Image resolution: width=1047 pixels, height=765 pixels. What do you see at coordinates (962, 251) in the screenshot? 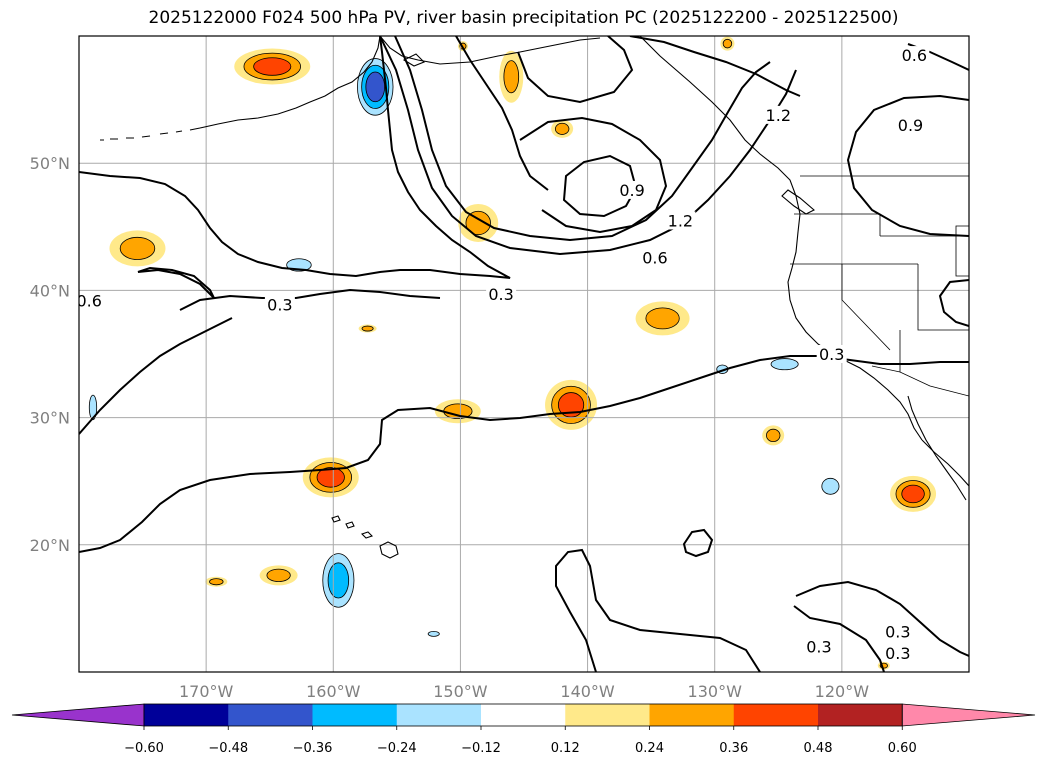
I see `great-lakes-outline` at bounding box center [962, 251].